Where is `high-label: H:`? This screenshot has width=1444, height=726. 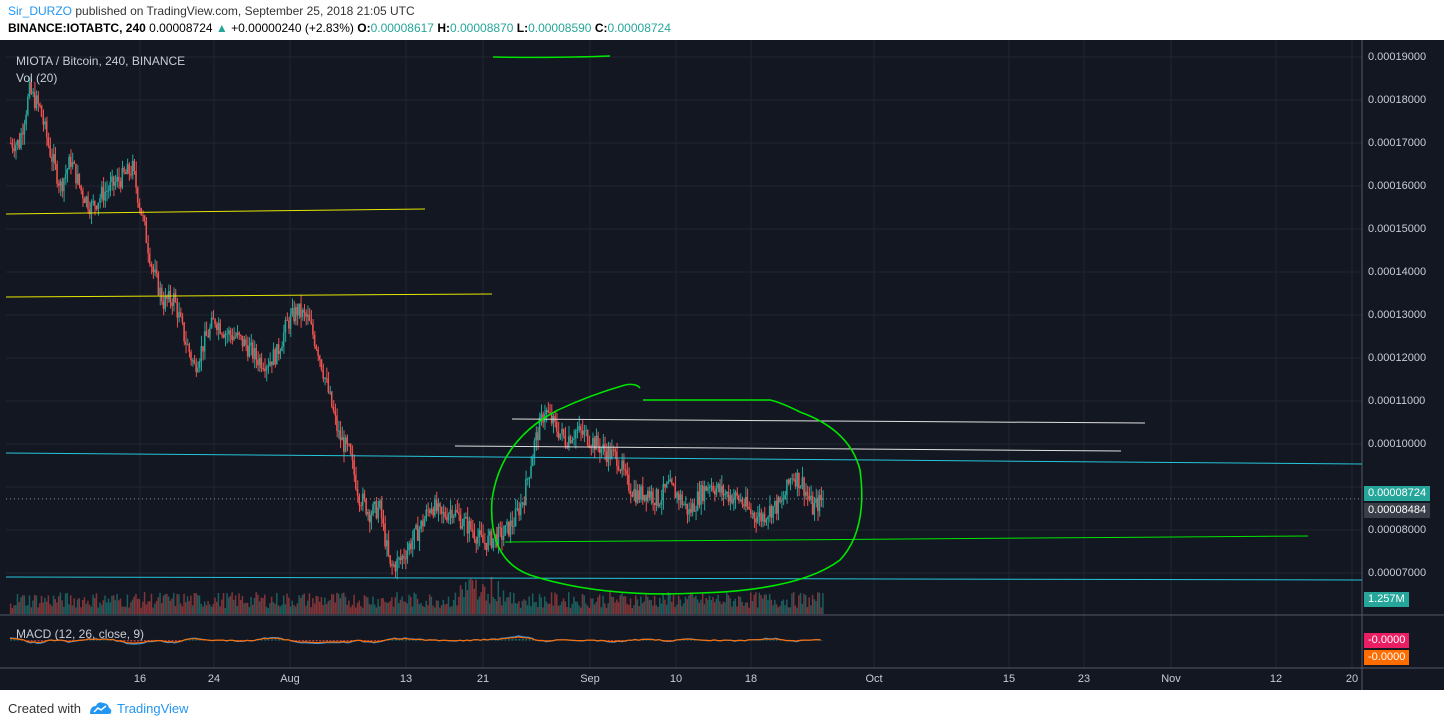
high-label: H: is located at coordinates (443, 28).